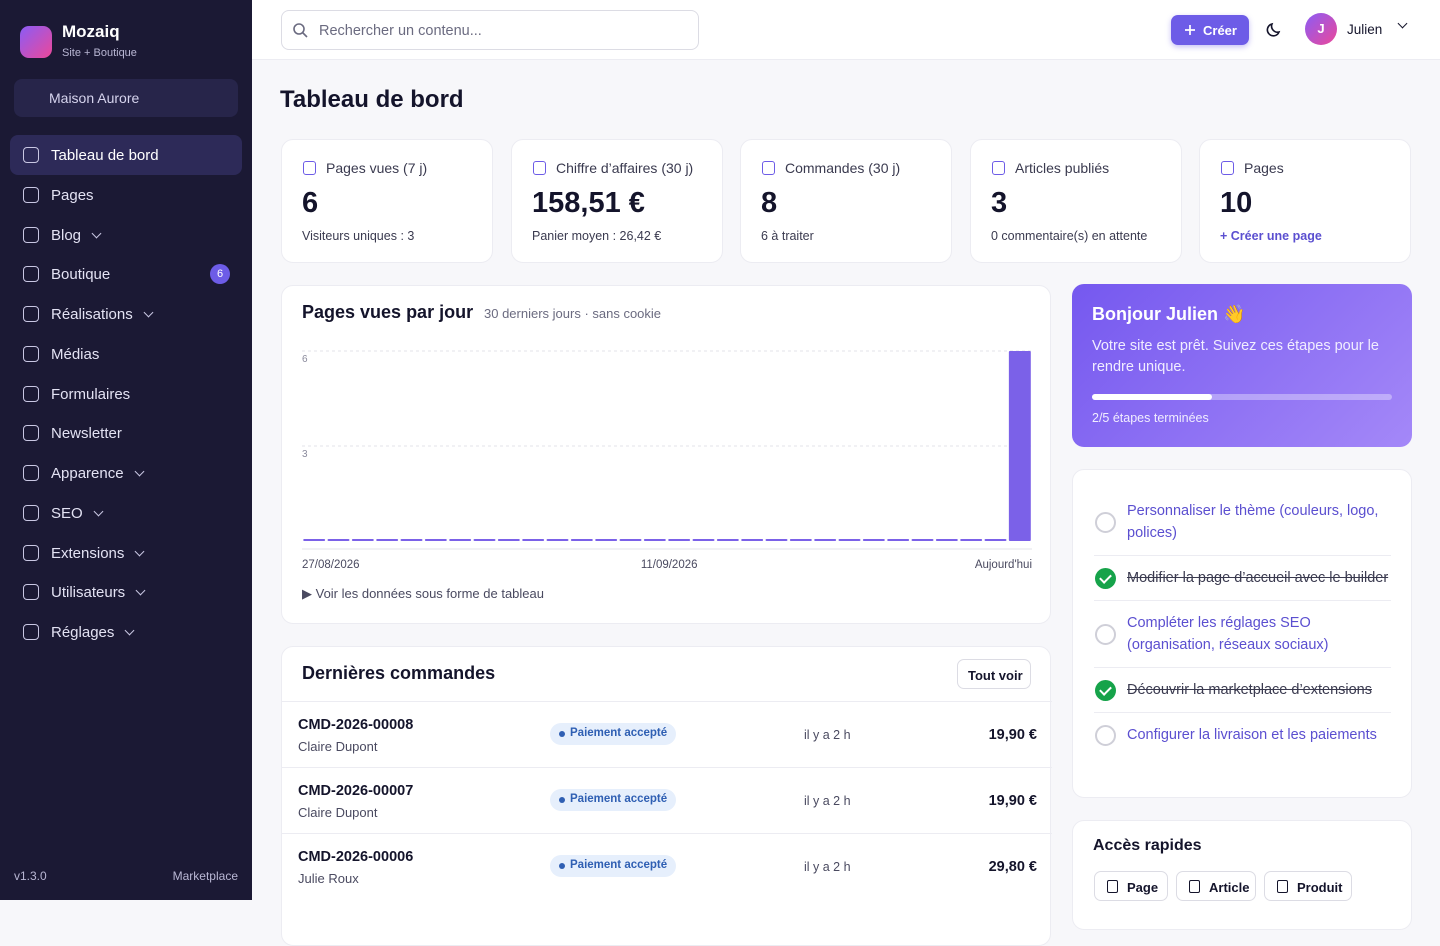  I want to click on nav-label: Réalisations, so click(92, 314).